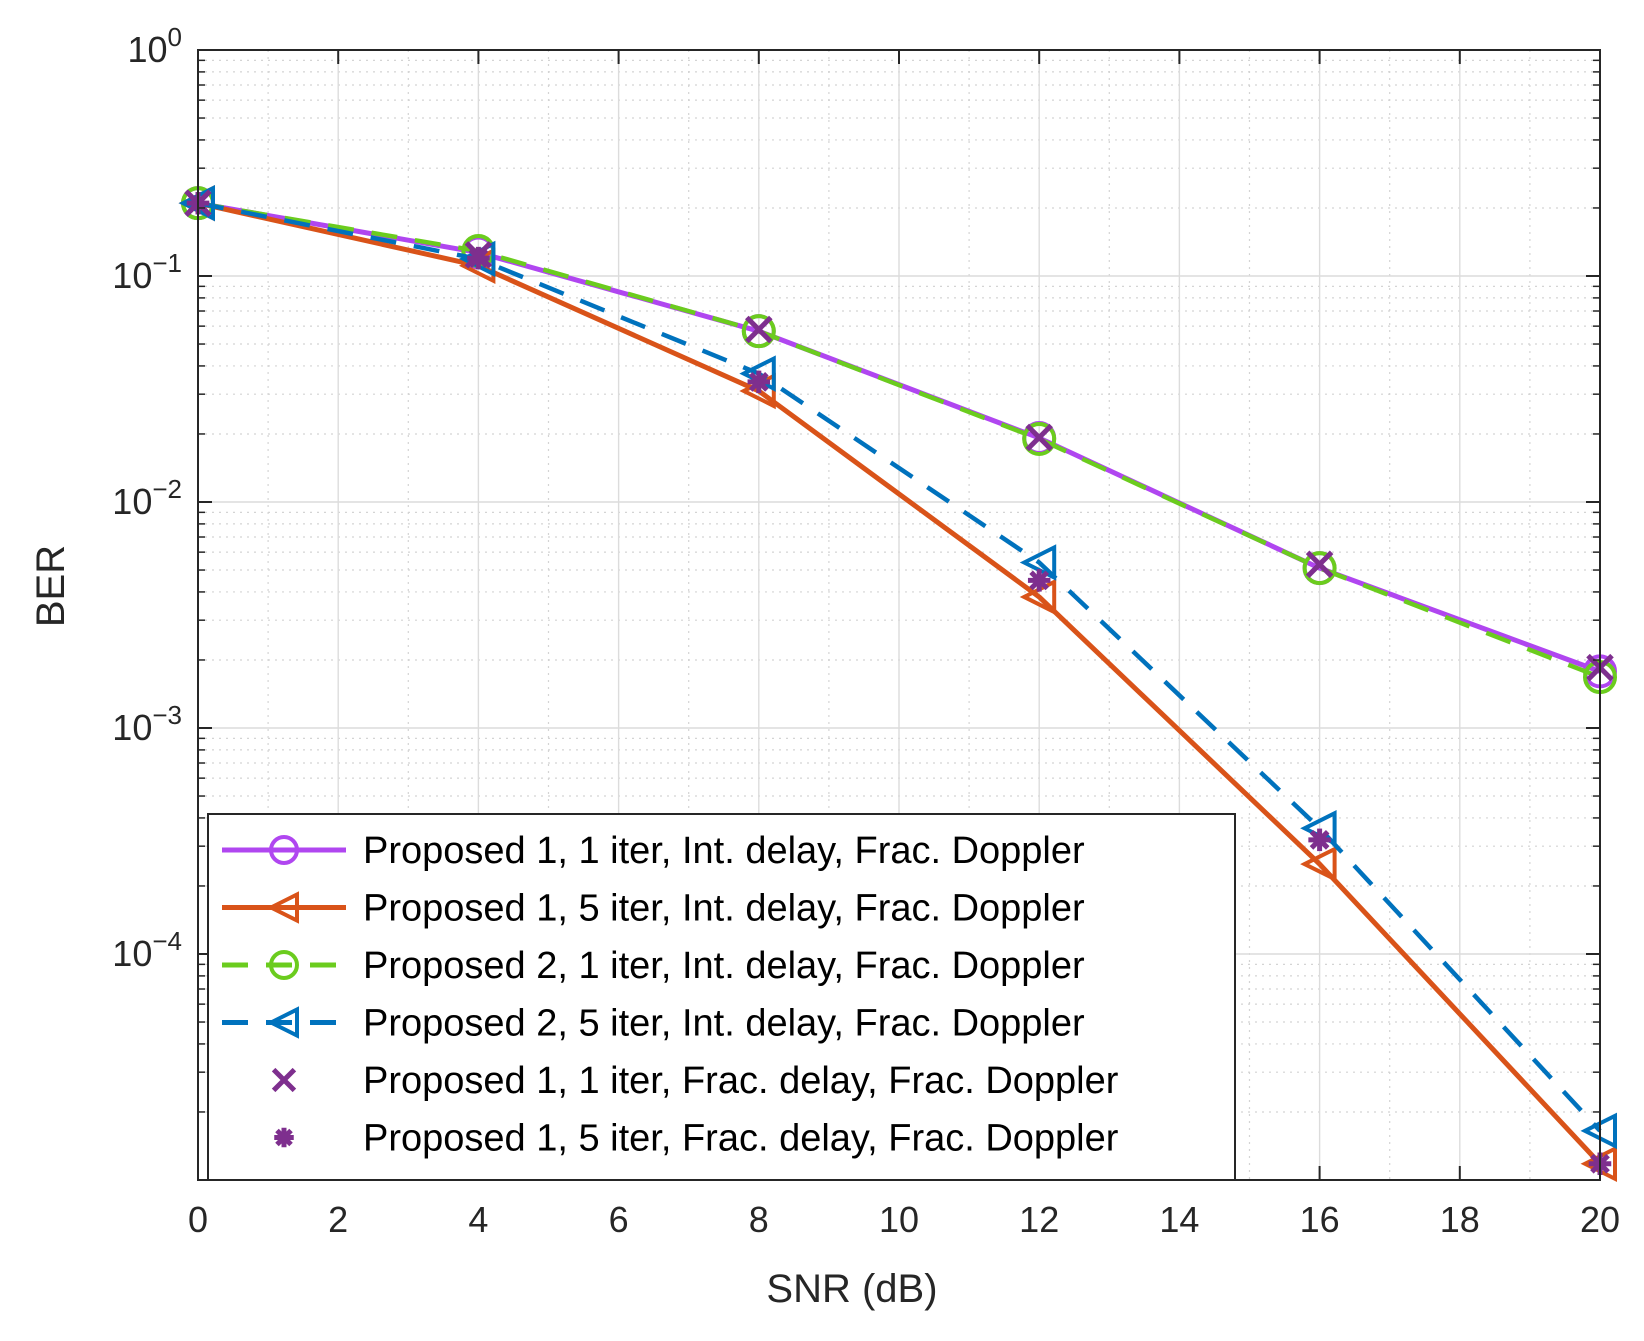  I want to click on x-tick-label: 16, so click(1320, 1219).